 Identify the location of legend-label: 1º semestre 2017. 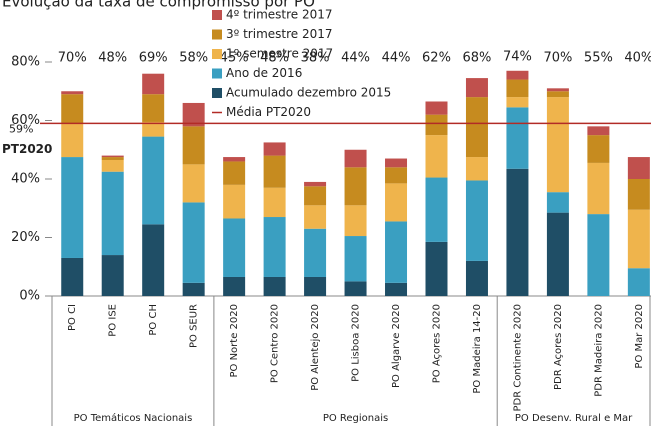
(279, 54).